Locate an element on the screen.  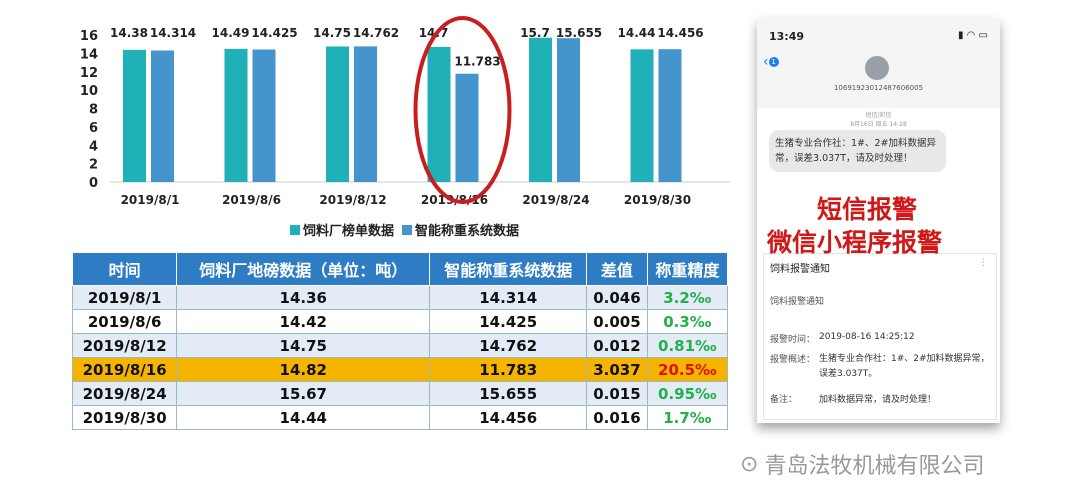
table-row: 2019/8/24 15.67 15.655 0.015 0.95‰ is located at coordinates (400, 393).